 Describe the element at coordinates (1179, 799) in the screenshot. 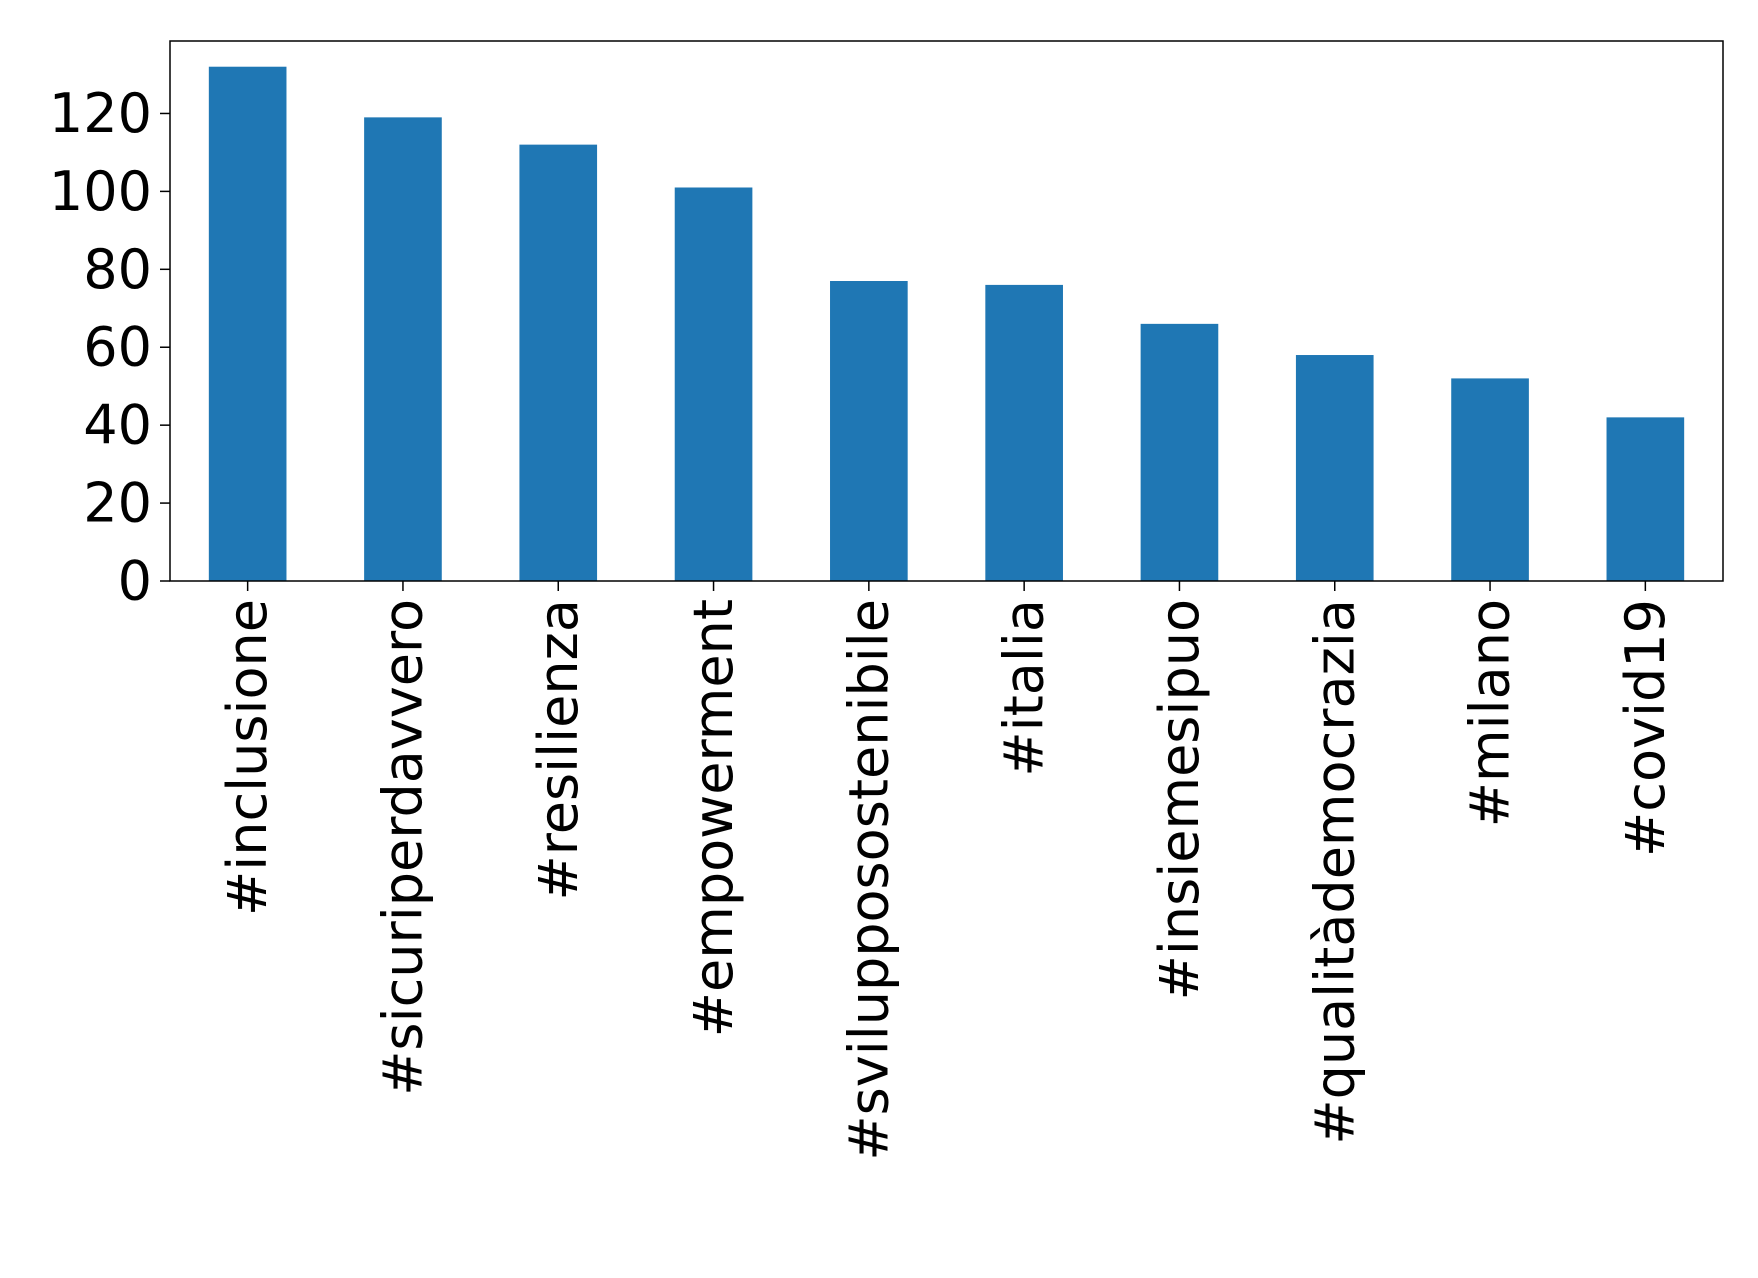

I see `x-category-label: #insiemesipuo` at that location.